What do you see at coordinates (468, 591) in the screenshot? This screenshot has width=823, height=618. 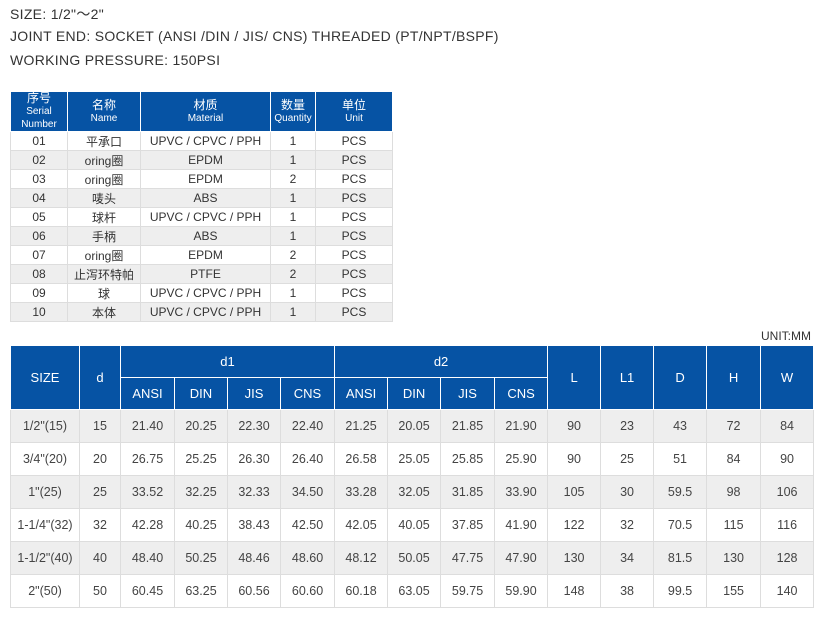 I see `table-cell: 59.75` at bounding box center [468, 591].